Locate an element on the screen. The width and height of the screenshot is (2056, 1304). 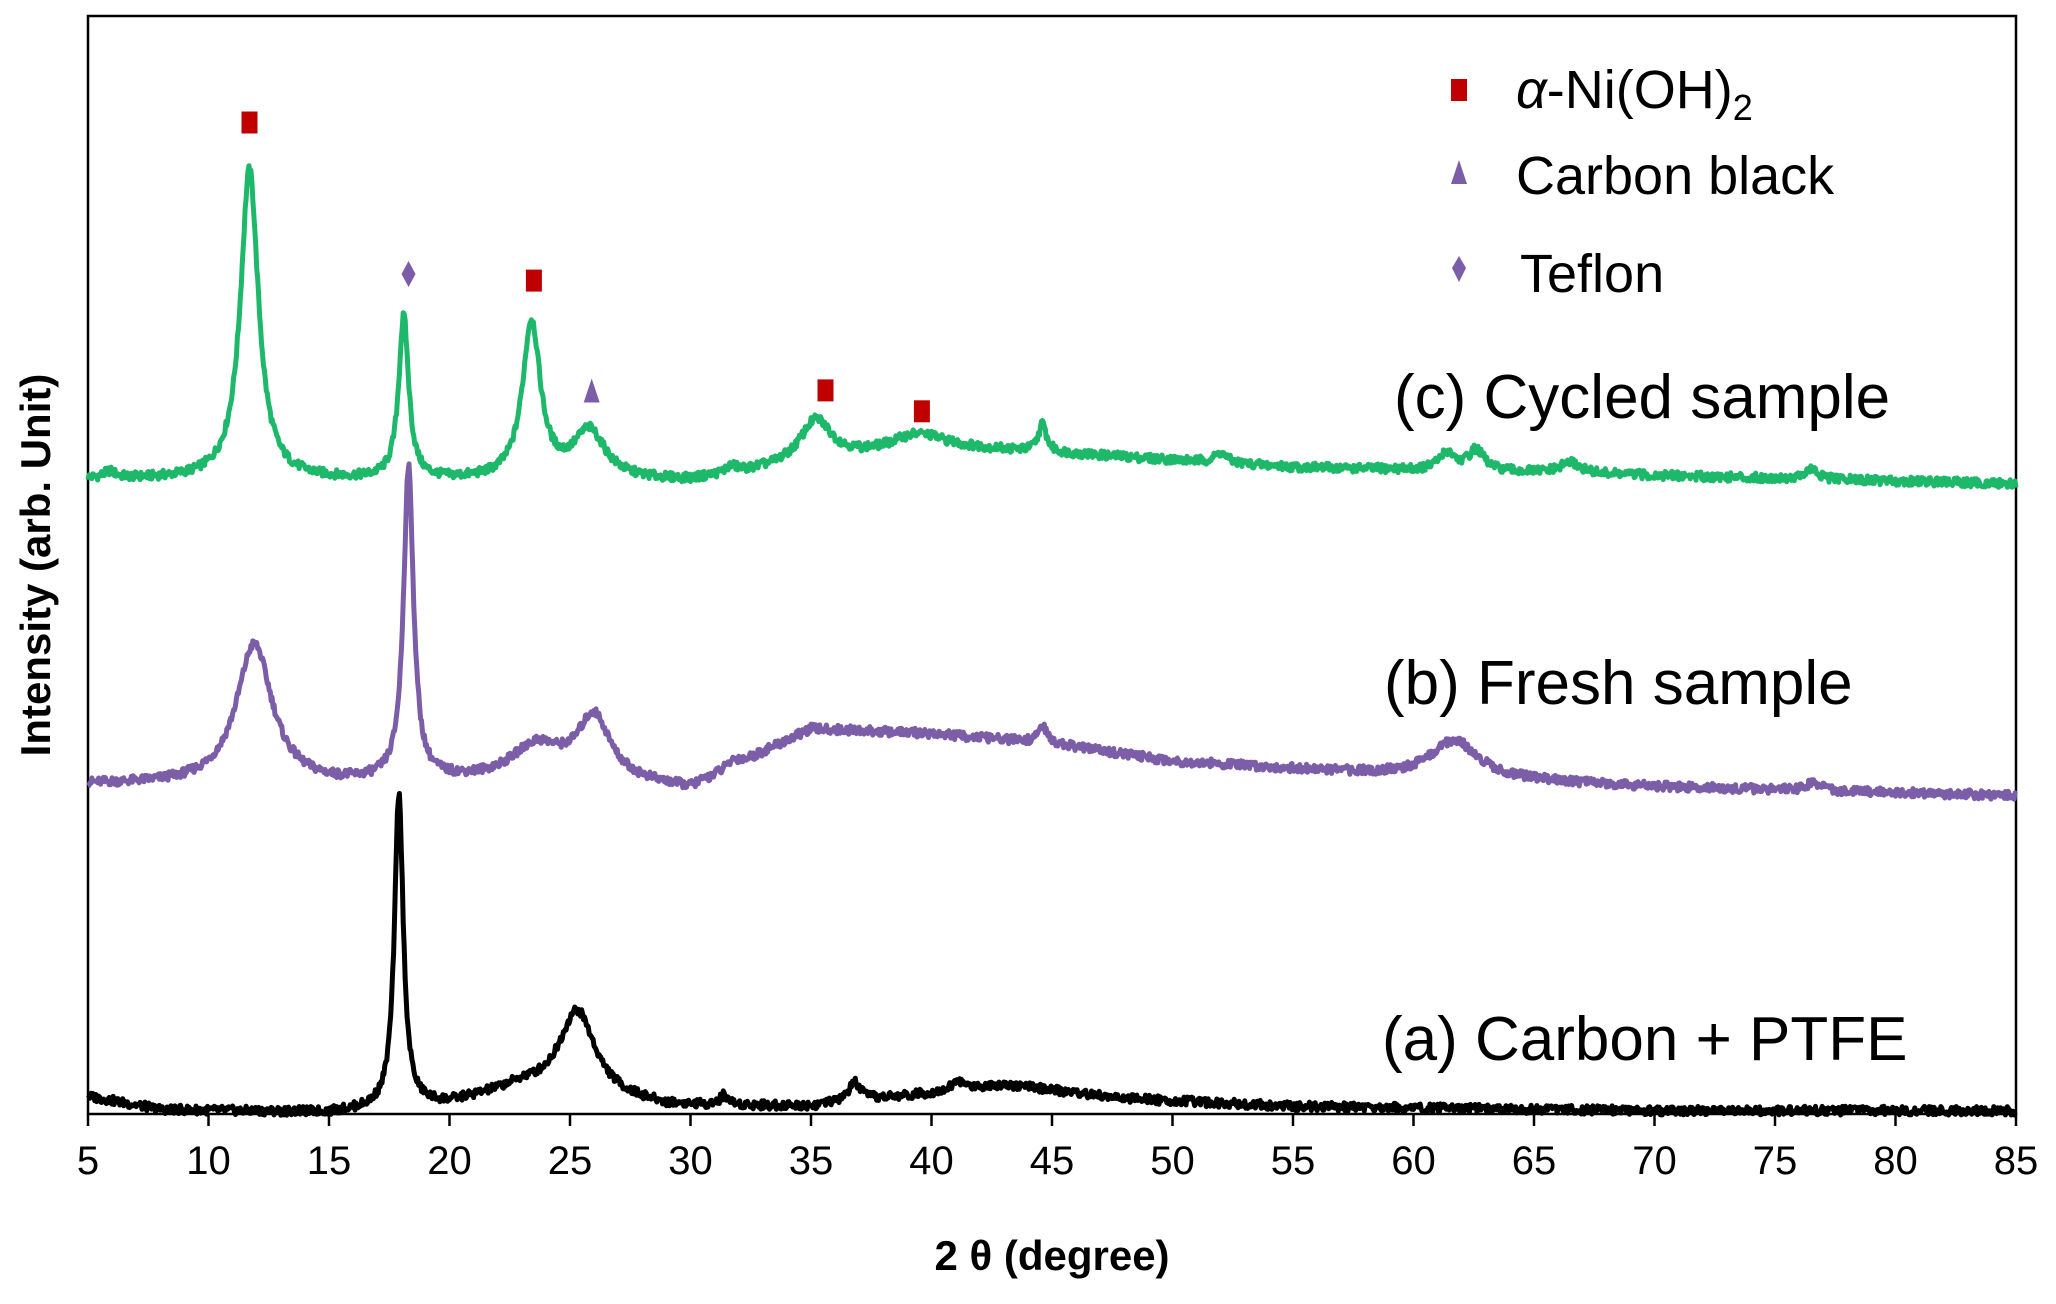
x-tick-label-15: 15 is located at coordinates (329, 1161).